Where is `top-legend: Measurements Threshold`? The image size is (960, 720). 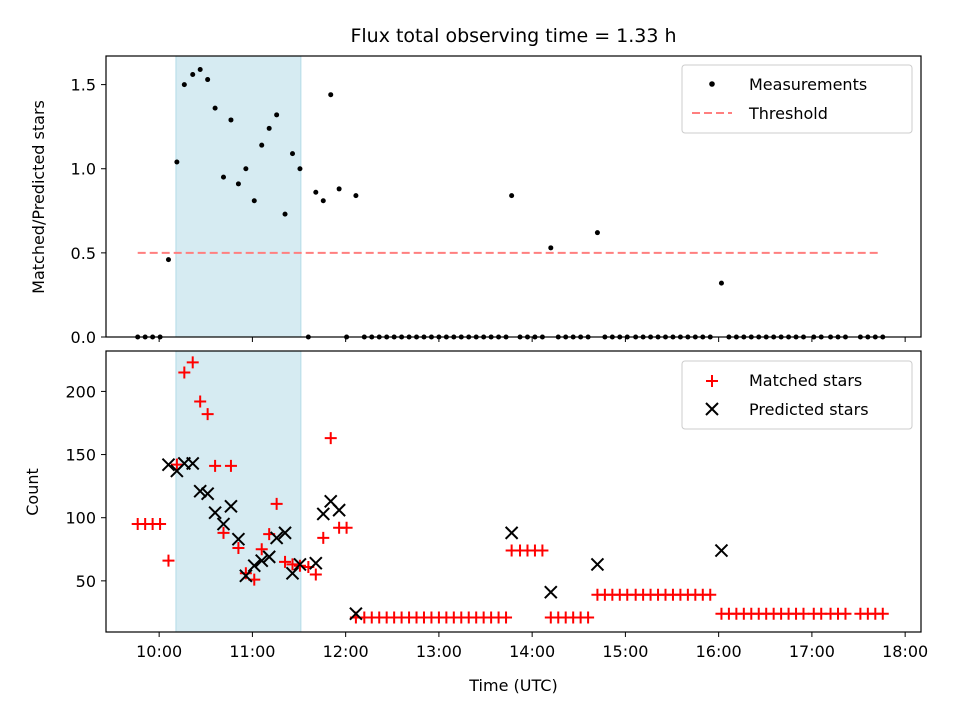
top-legend: Measurements Threshold is located at coordinates (797, 99).